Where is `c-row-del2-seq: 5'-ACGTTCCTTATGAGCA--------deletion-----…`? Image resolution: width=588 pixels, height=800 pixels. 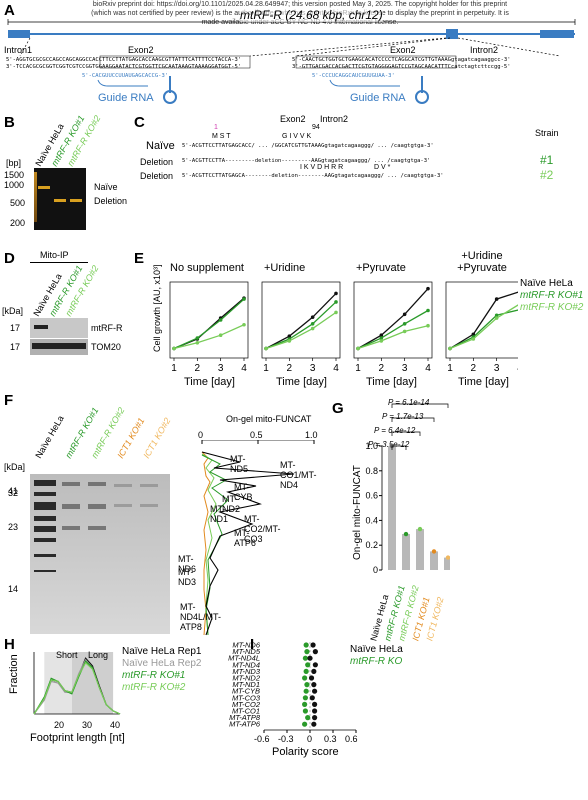
c-row-del2-seq: 5'-ACGTTCCTTATGAGCA--------deletion-----… is located at coordinates (313, 176).